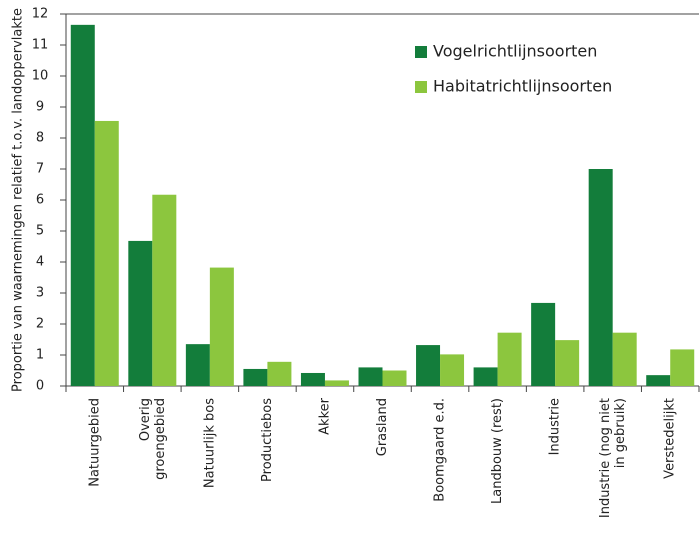  I want to click on y-tick-label: 8, so click(40, 138).